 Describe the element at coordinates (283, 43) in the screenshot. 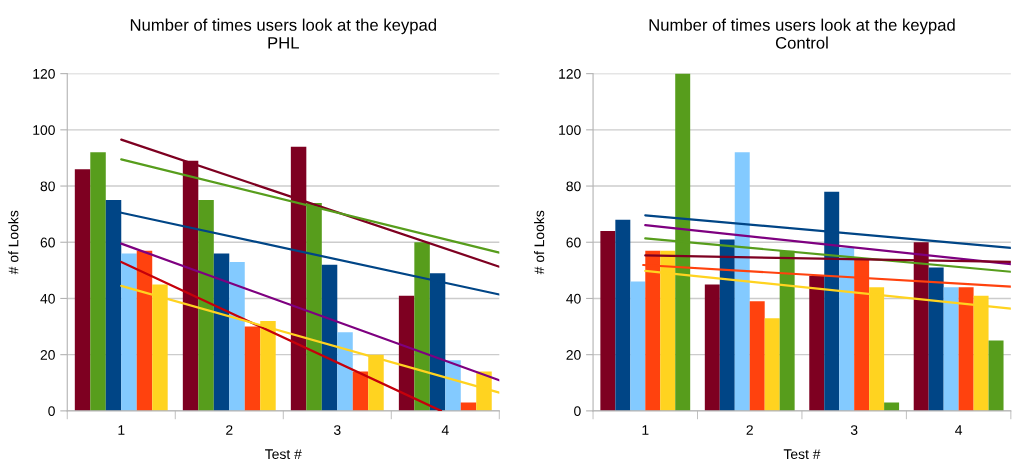

I see `chart-subtitle: PHL` at that location.